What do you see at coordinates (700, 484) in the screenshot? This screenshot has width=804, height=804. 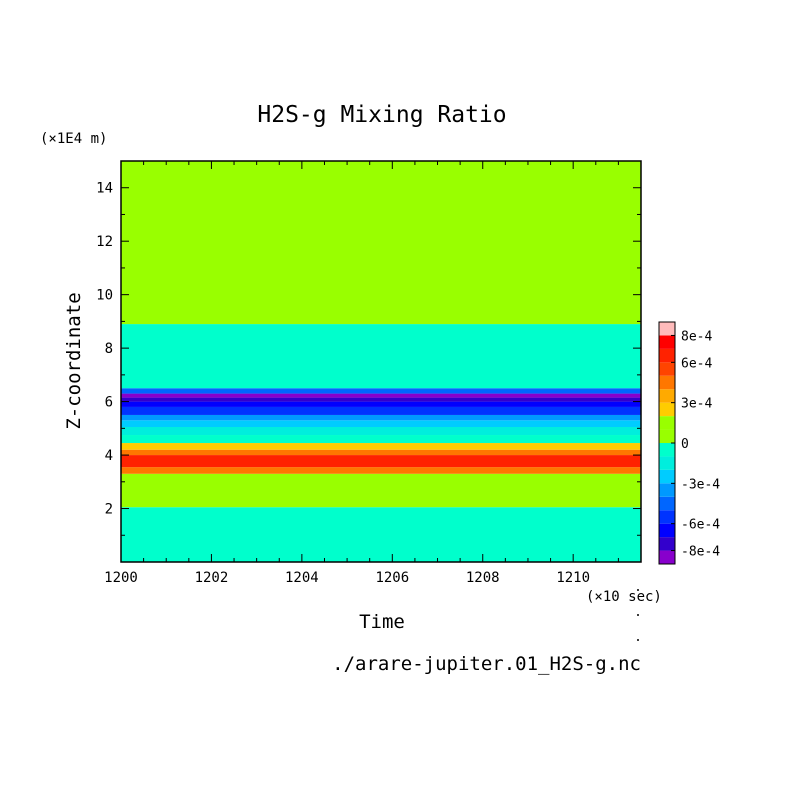 I see `colorbar-tick-label: -3e-4` at bounding box center [700, 484].